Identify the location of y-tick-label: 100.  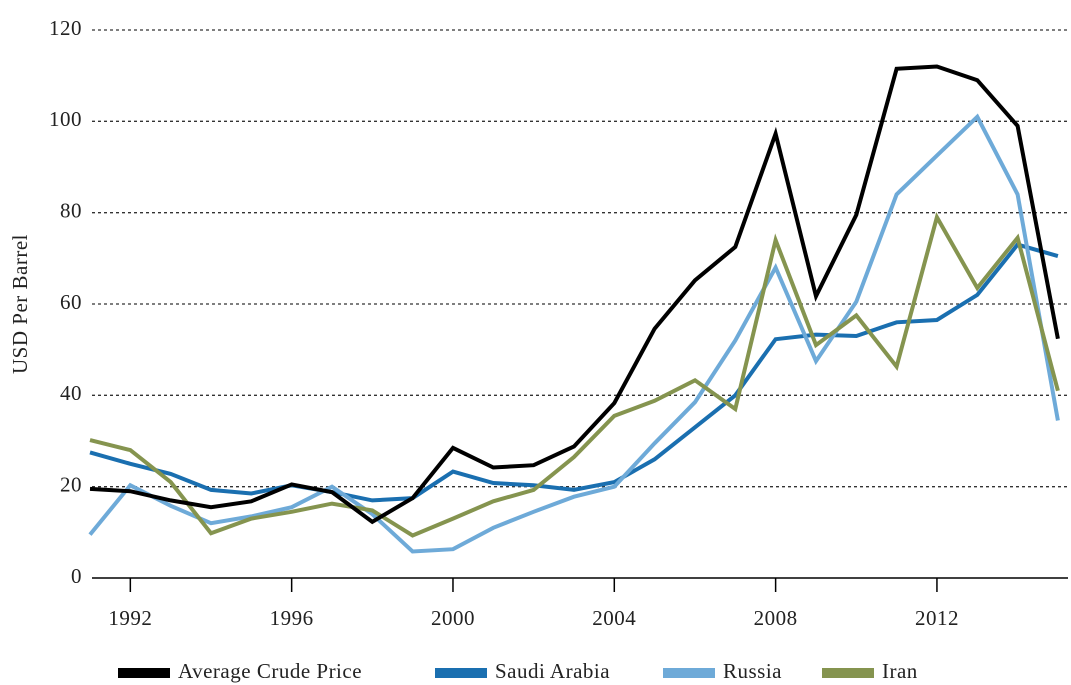
(65, 119).